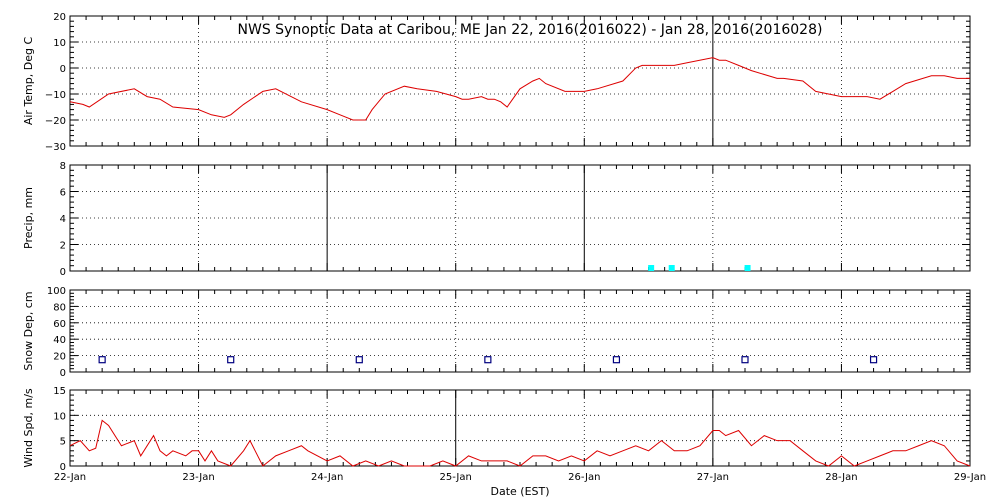 The width and height of the screenshot is (1000, 500). I want to click on x-tick-label: 23-Jan, so click(198, 477).